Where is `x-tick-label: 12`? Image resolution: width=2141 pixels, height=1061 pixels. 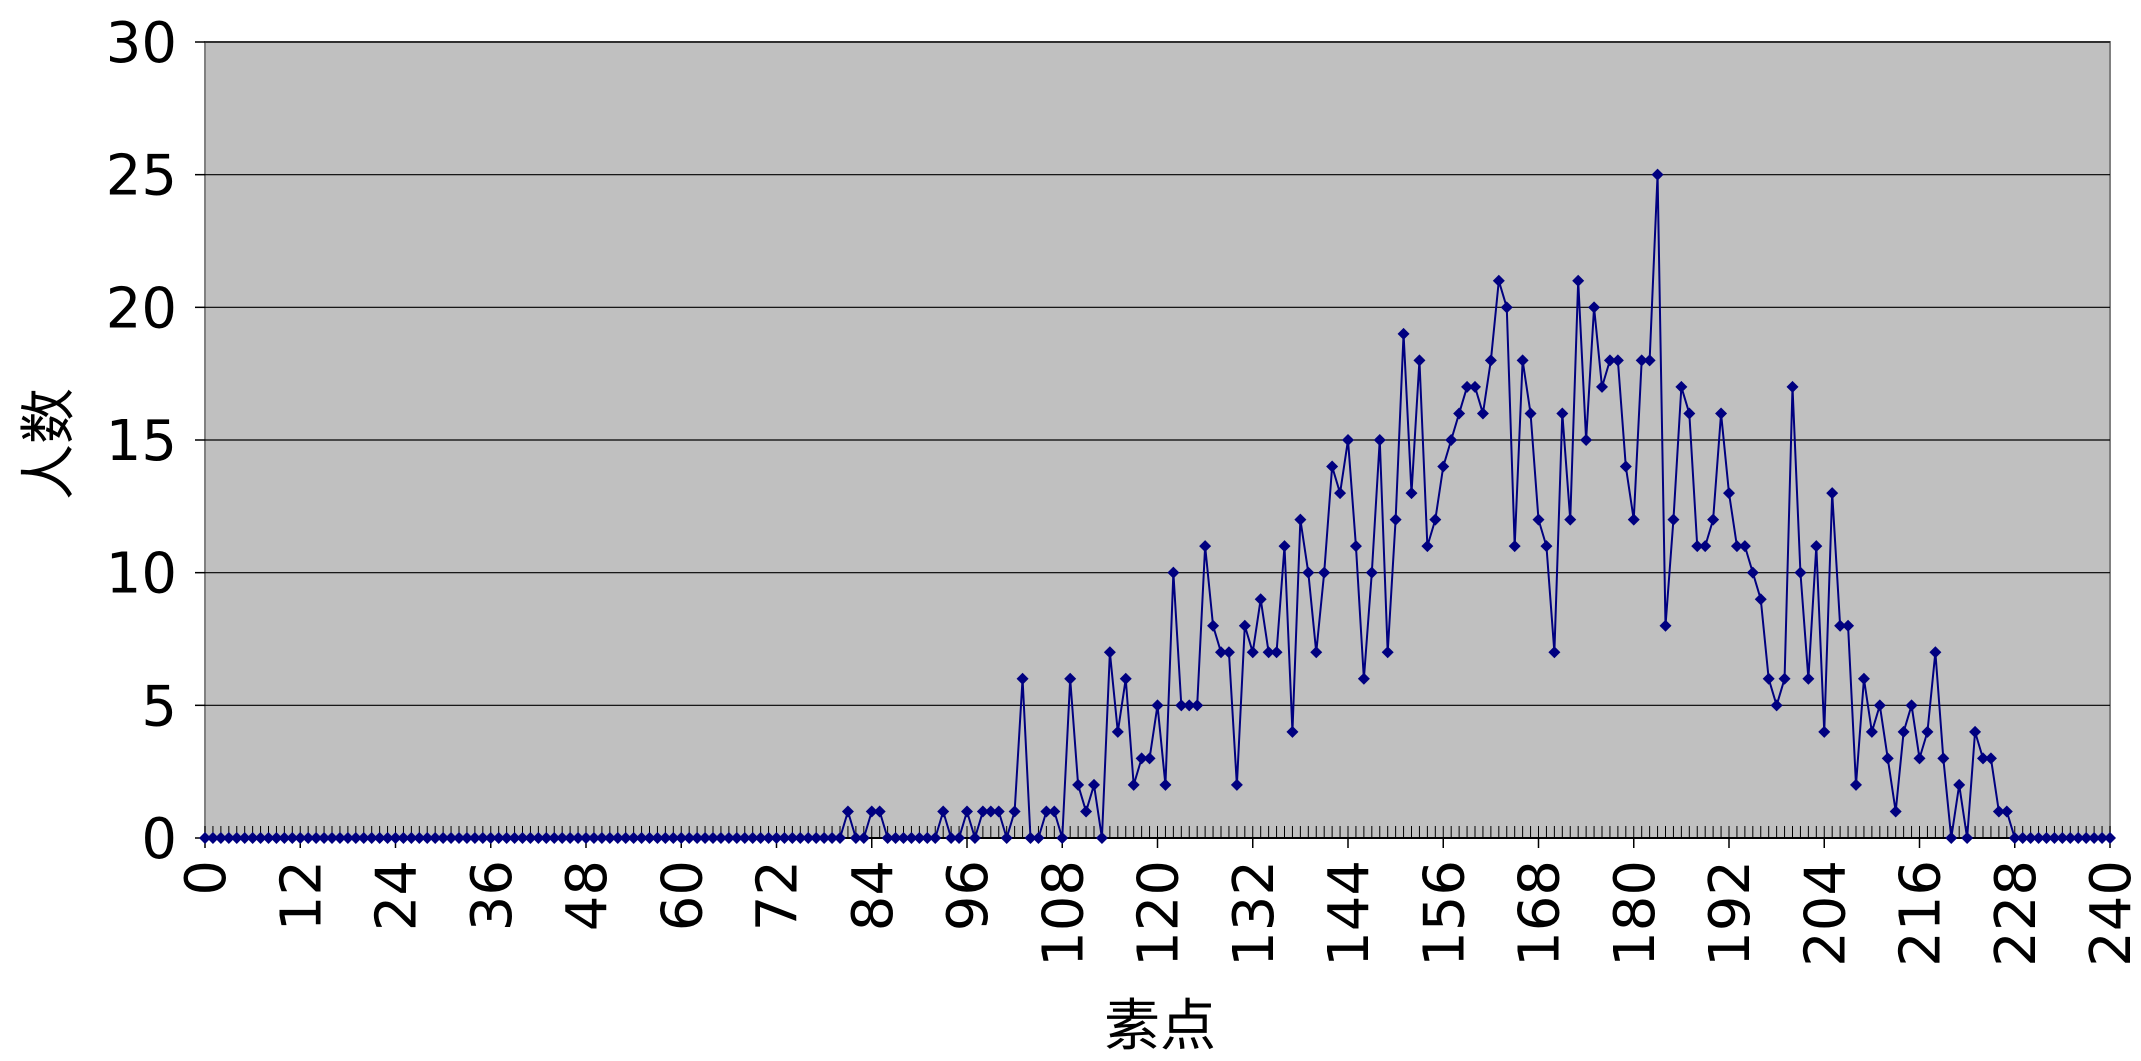
x-tick-label: 12 is located at coordinates (301, 895).